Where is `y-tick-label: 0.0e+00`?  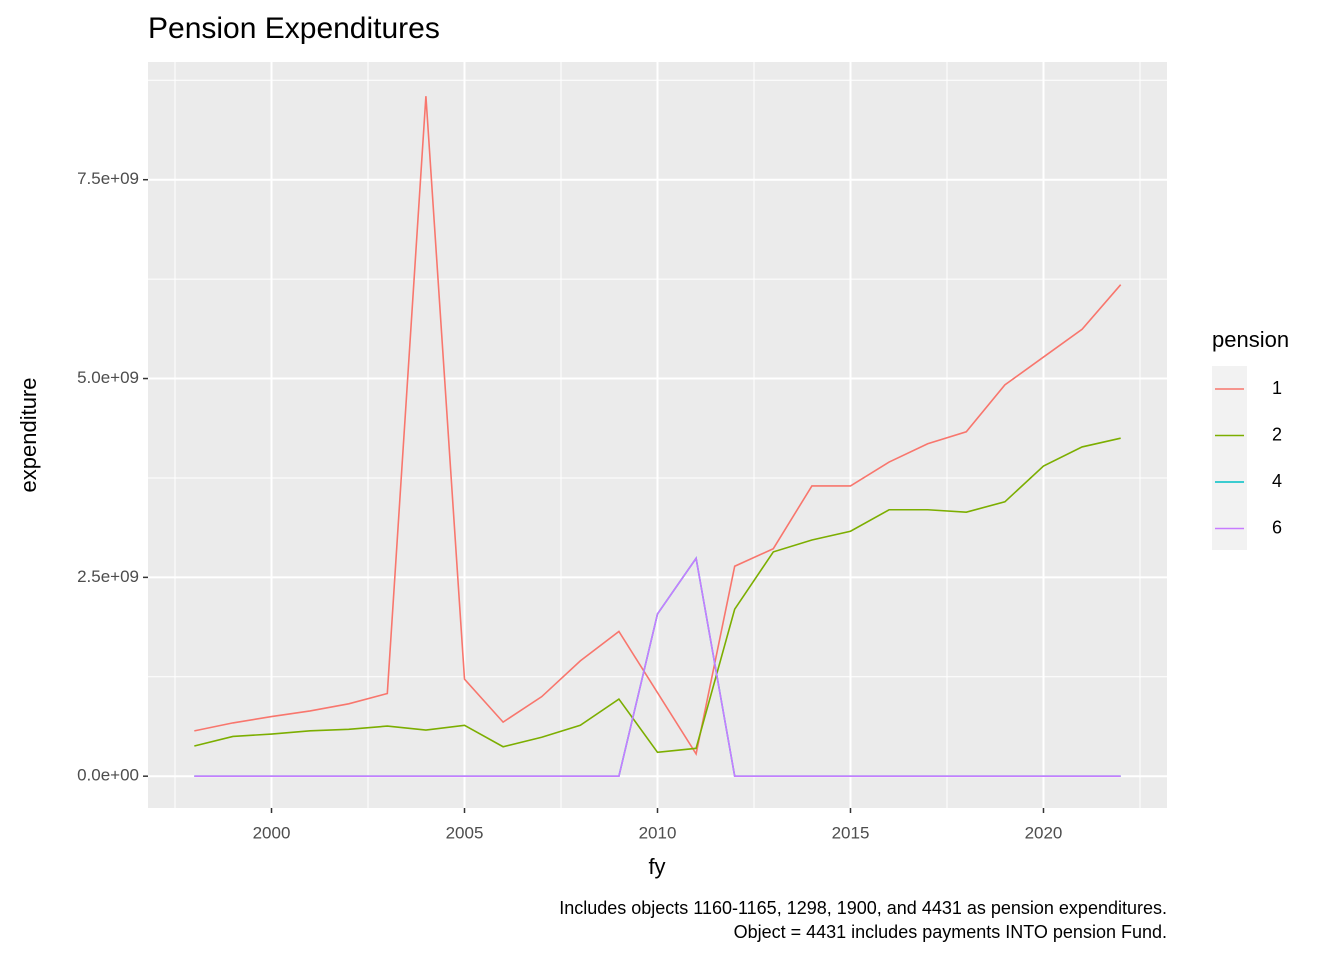 y-tick-label: 0.0e+00 is located at coordinates (108, 775).